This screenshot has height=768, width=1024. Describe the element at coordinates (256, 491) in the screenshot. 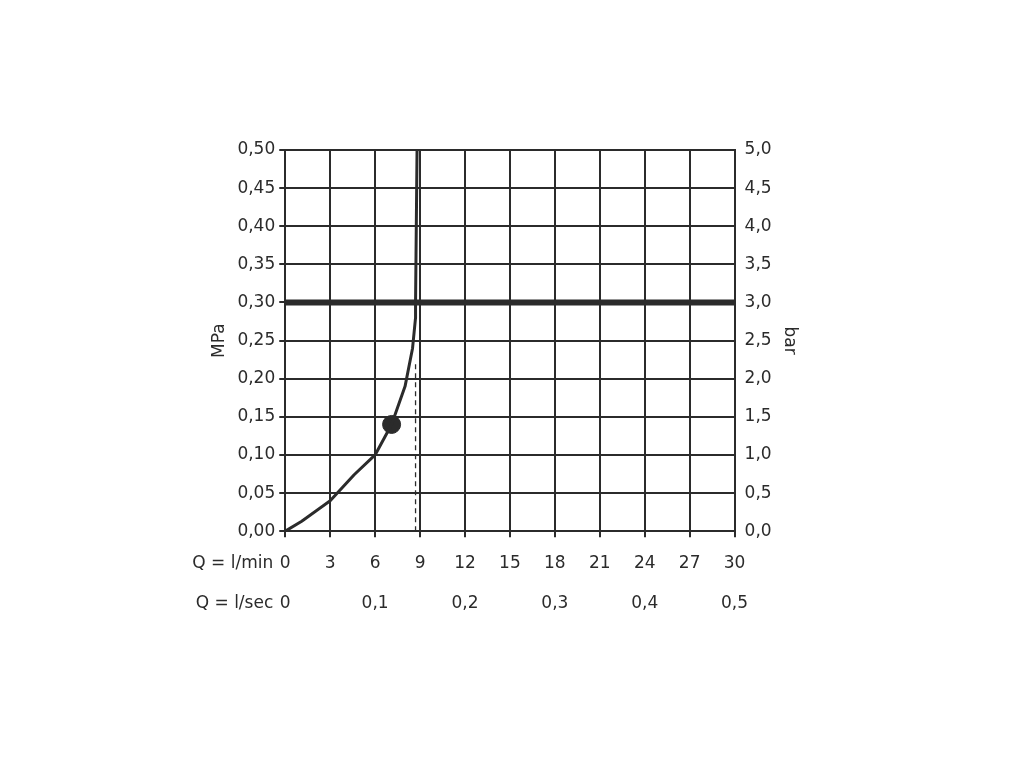

I see `y-tick-label: 0,05` at that location.